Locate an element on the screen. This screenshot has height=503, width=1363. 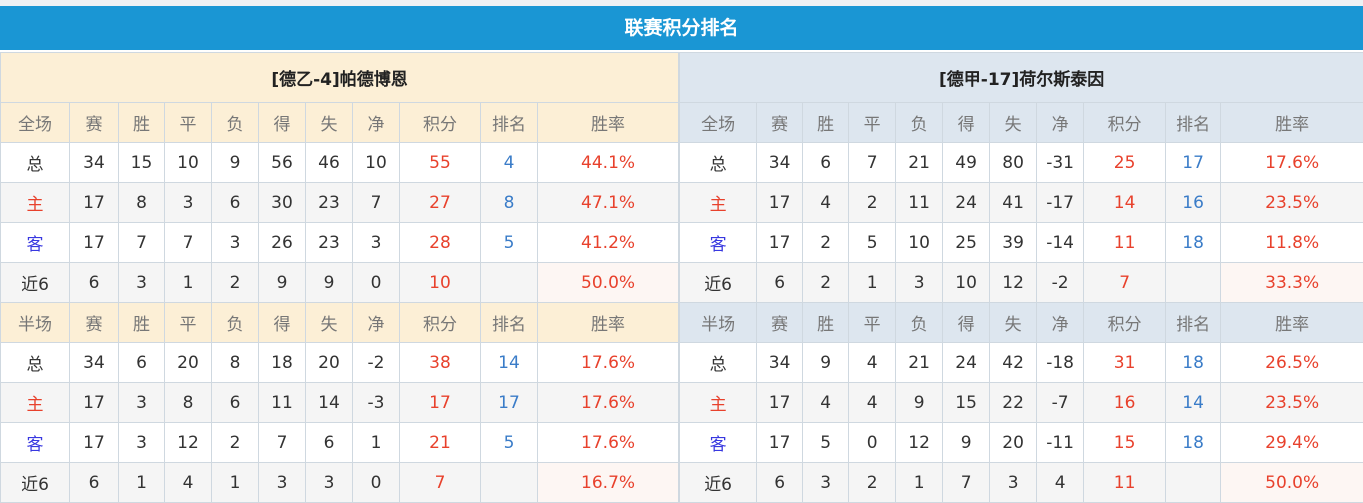
cell: 12 is located at coordinates (1013, 282).